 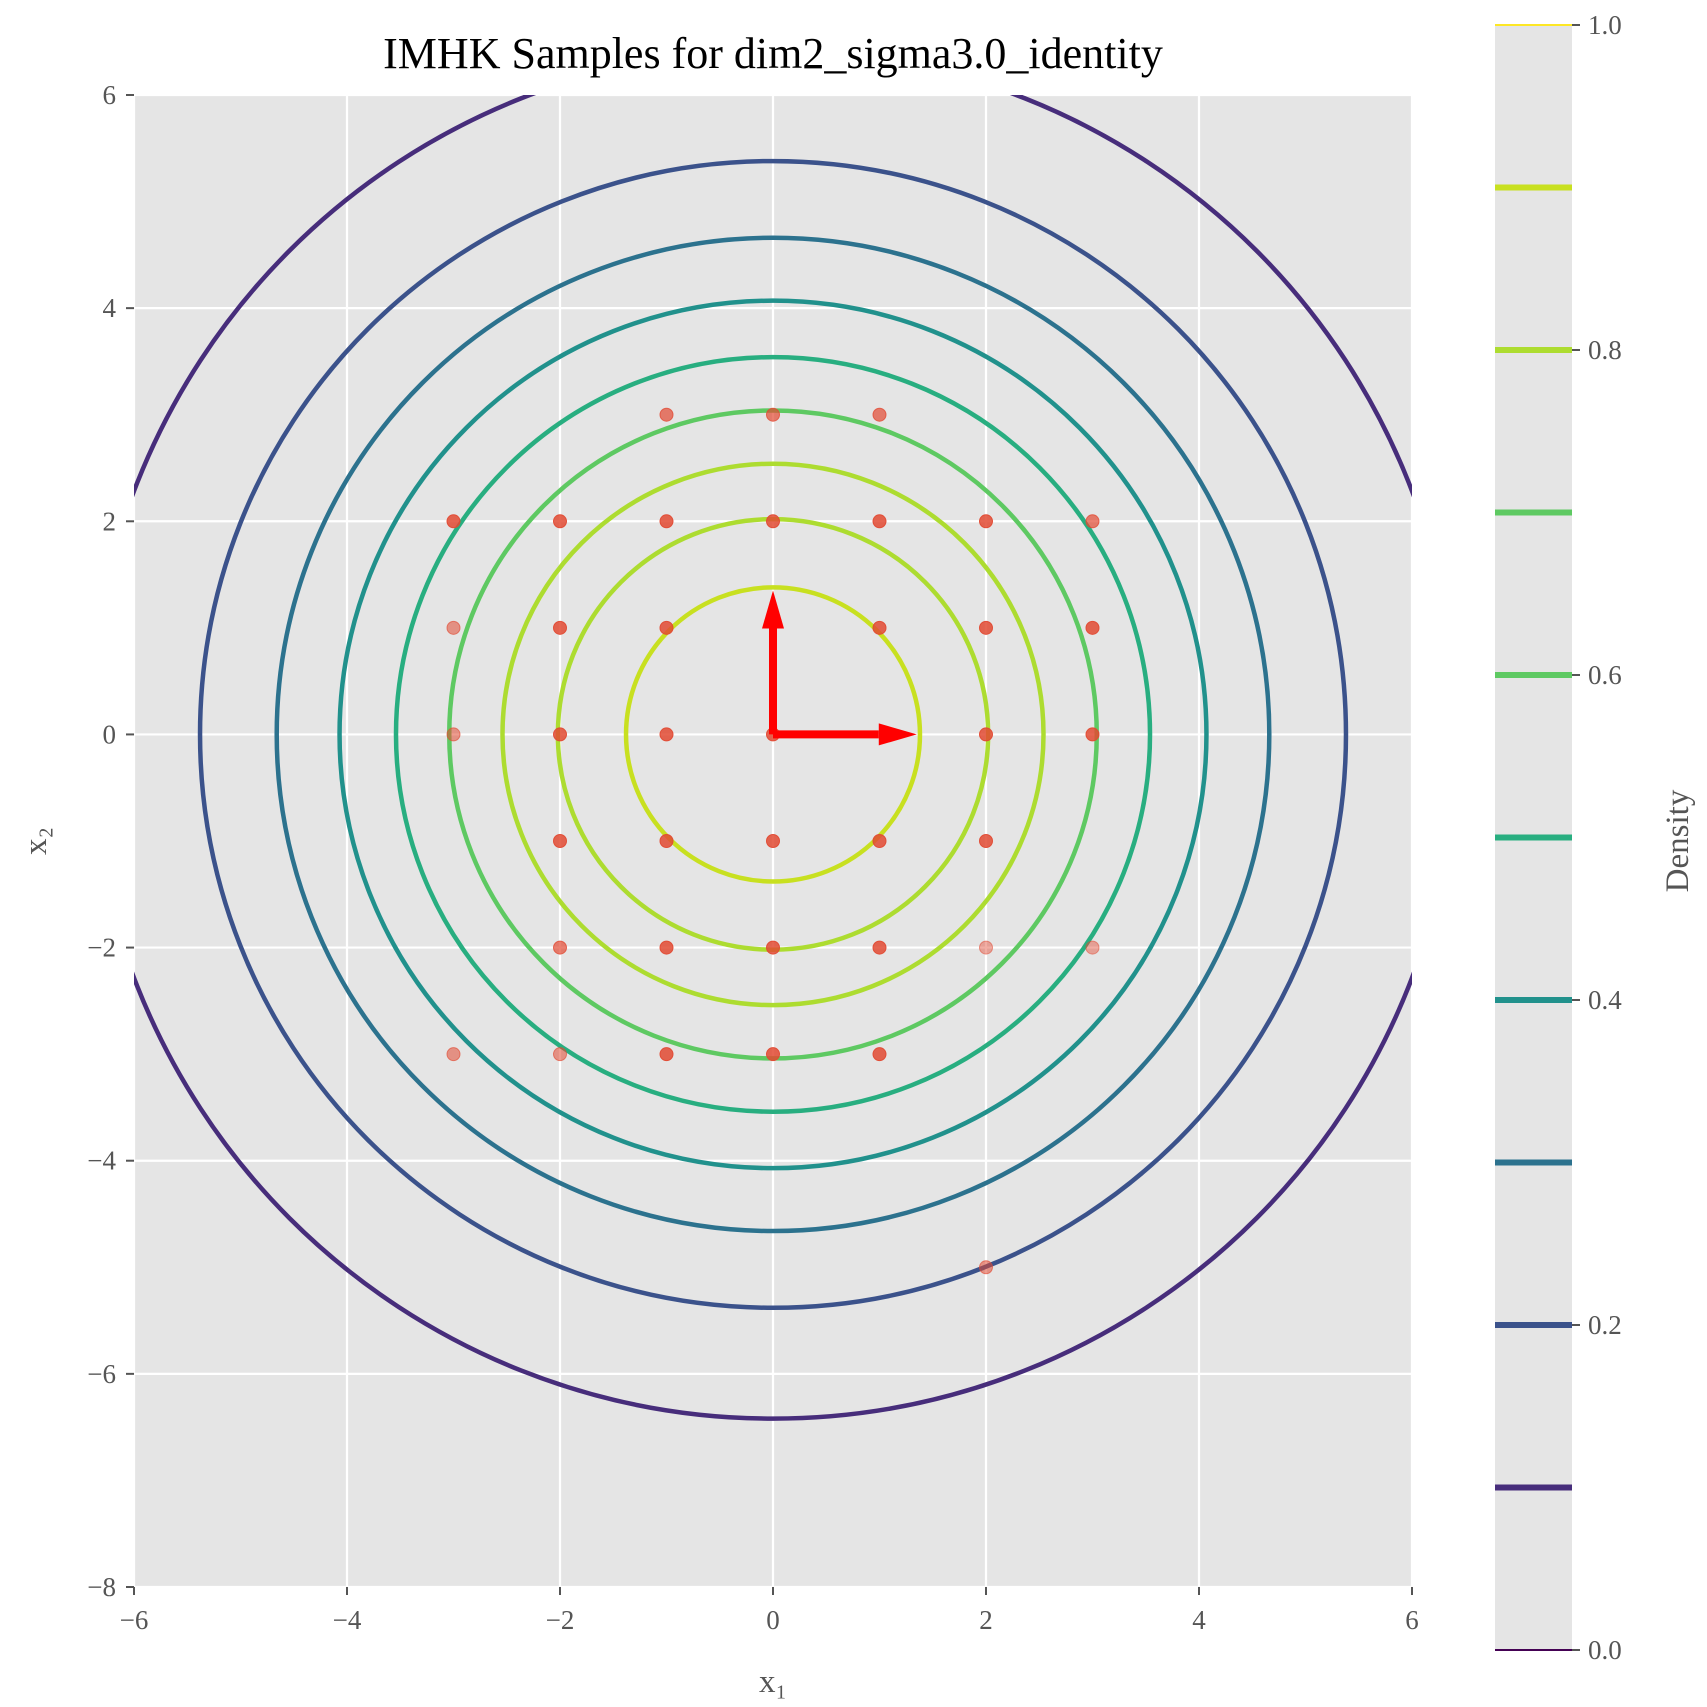 What do you see at coordinates (1412, 1620) in the screenshot?
I see `x-tick-label: 6` at bounding box center [1412, 1620].